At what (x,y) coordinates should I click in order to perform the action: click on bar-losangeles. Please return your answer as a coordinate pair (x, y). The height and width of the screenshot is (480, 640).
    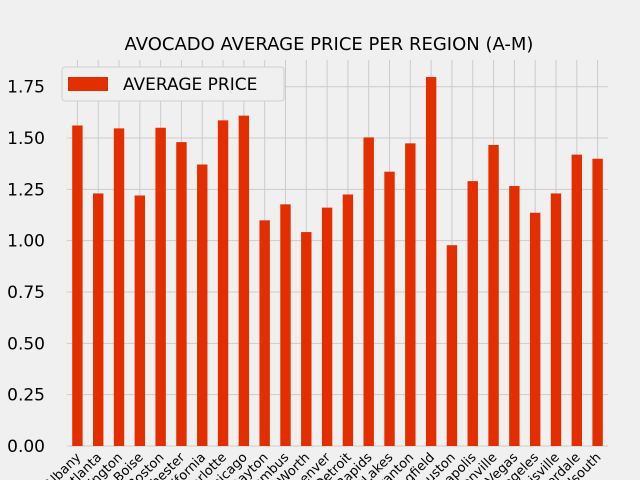
    Looking at the image, I should click on (535, 329).